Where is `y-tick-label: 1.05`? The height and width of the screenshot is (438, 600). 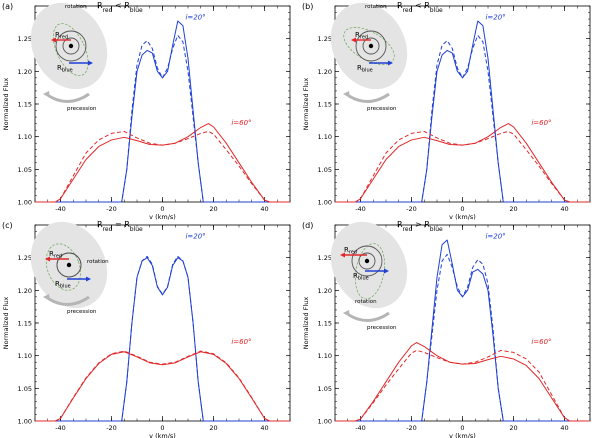 y-tick-label: 1.05 is located at coordinates (325, 170).